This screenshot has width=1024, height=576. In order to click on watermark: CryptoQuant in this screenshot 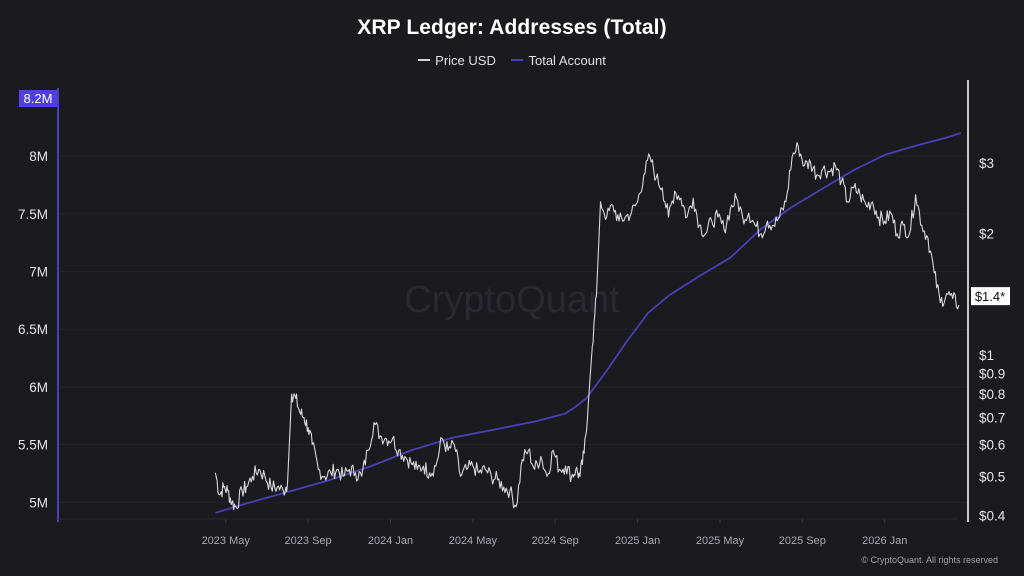, I will do `click(512, 300)`.